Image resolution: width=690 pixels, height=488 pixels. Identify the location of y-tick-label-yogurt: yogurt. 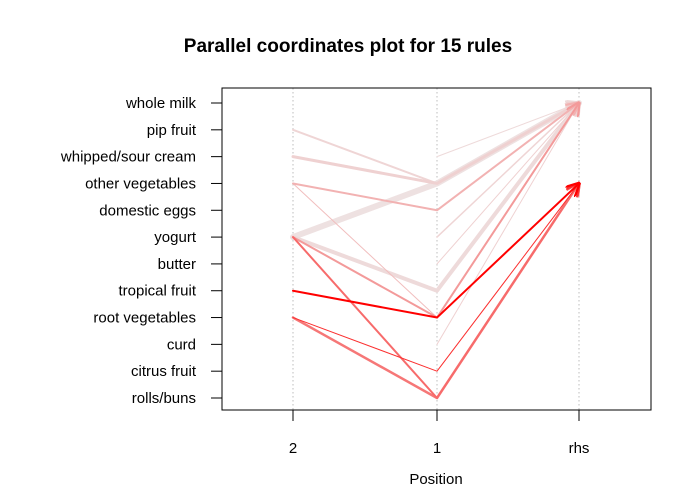
(175, 237).